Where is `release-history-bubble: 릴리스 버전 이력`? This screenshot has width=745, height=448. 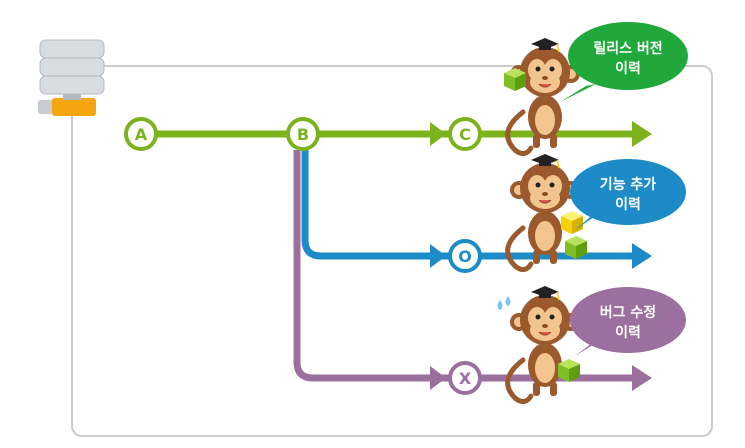 release-history-bubble: 릴리스 버전 이력 is located at coordinates (624, 62).